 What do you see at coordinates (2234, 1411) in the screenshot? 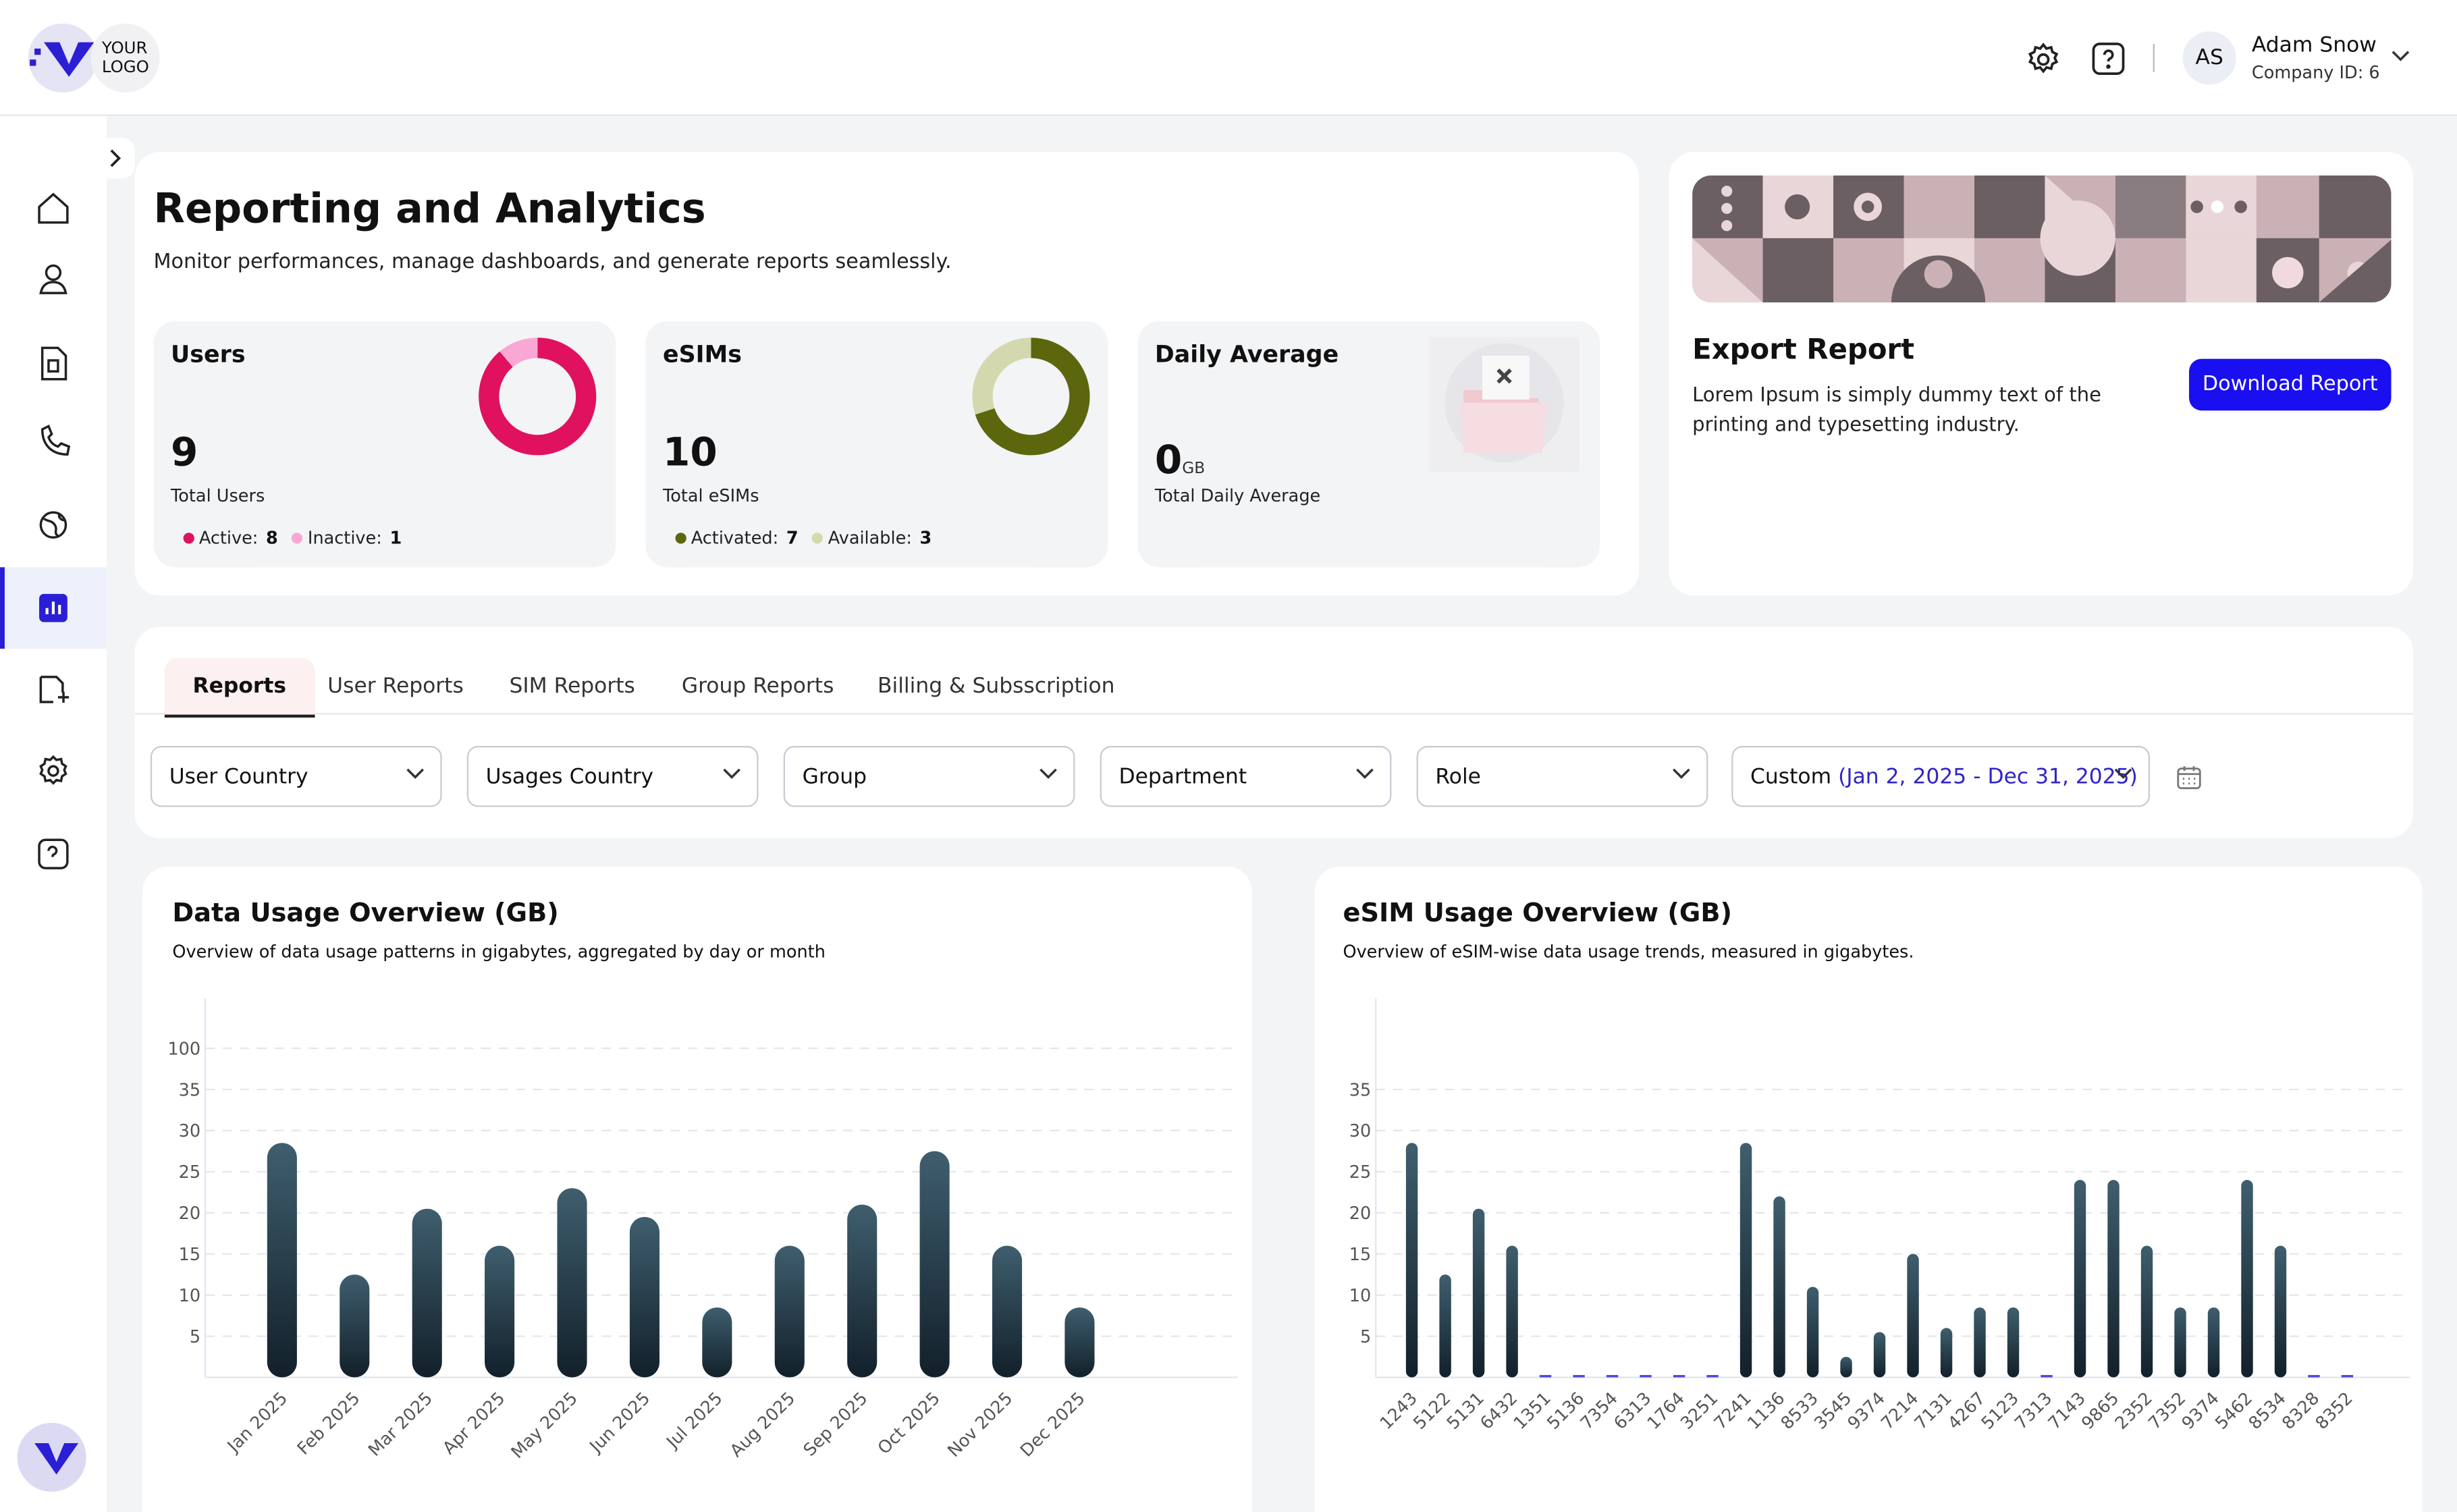
I see `x-tick-label: 5462` at bounding box center [2234, 1411].